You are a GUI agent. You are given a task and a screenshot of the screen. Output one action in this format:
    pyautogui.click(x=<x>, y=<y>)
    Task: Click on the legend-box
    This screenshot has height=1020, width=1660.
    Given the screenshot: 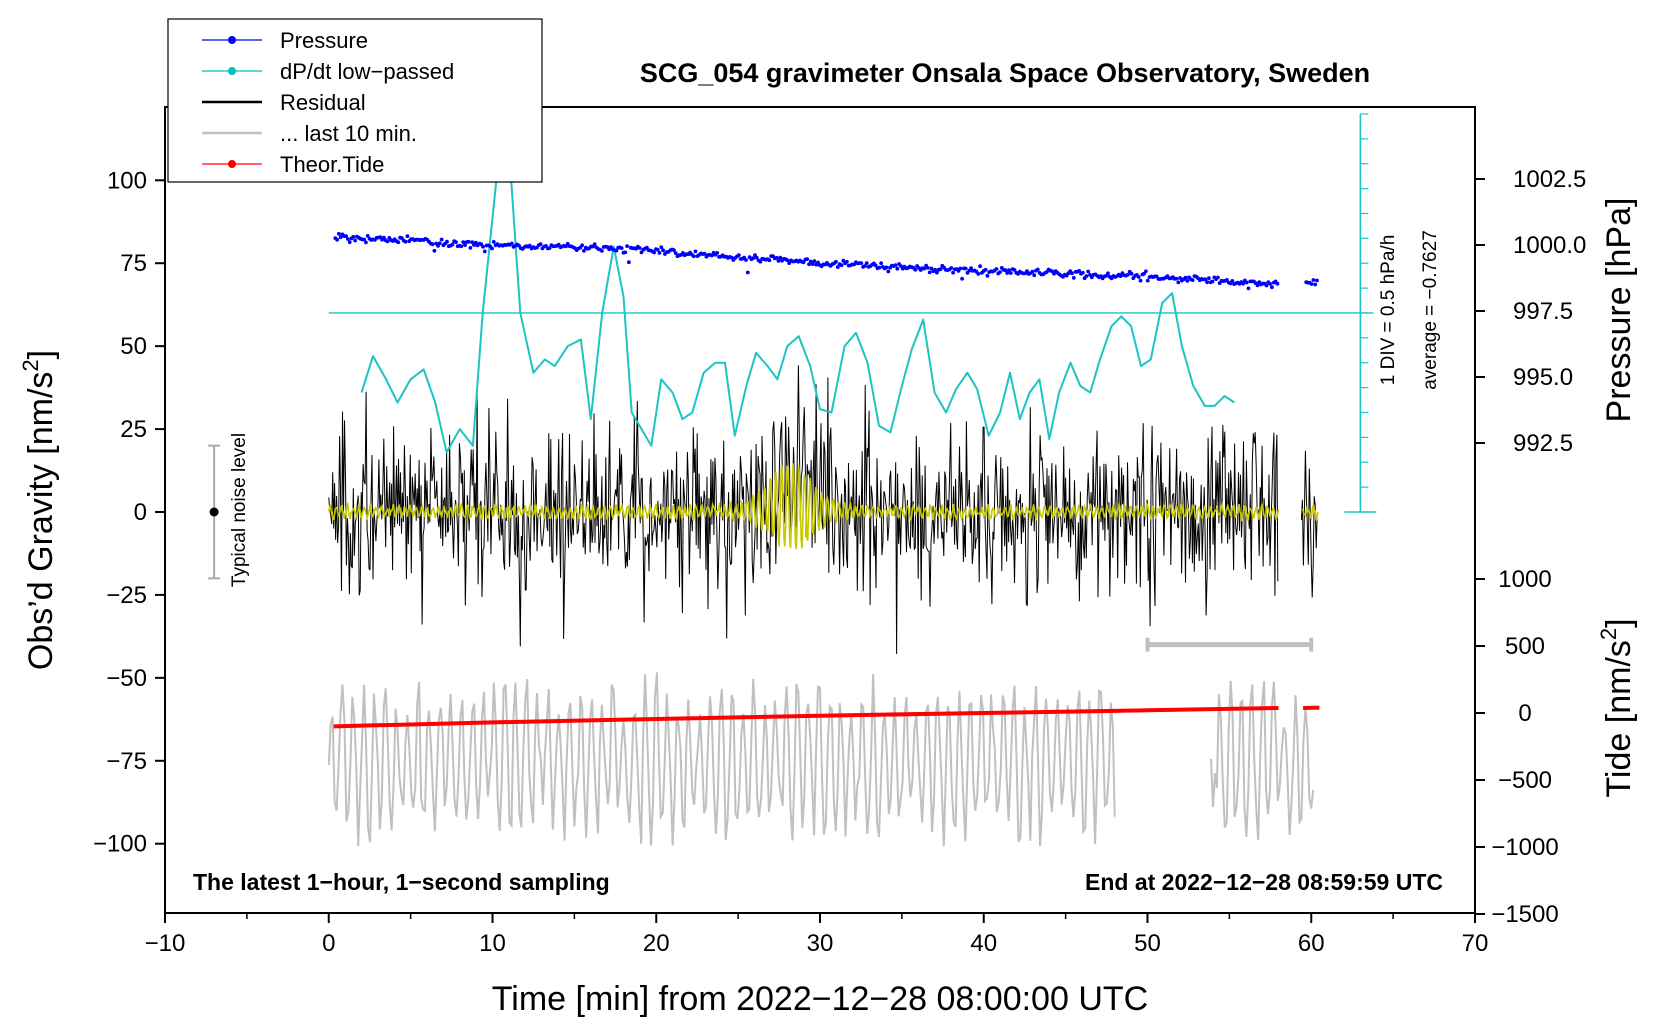 What is the action you would take?
    pyautogui.click(x=355, y=100)
    